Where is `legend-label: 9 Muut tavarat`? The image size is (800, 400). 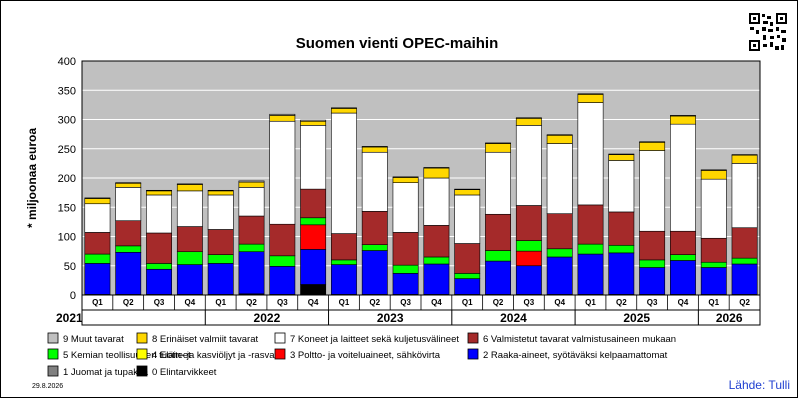 legend-label: 9 Muut tavarat is located at coordinates (93, 339).